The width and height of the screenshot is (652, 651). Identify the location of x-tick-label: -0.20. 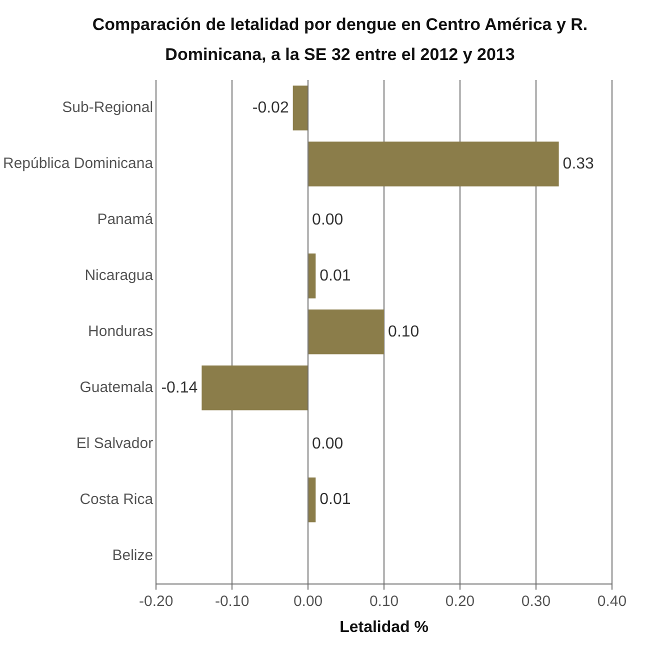
(156, 601).